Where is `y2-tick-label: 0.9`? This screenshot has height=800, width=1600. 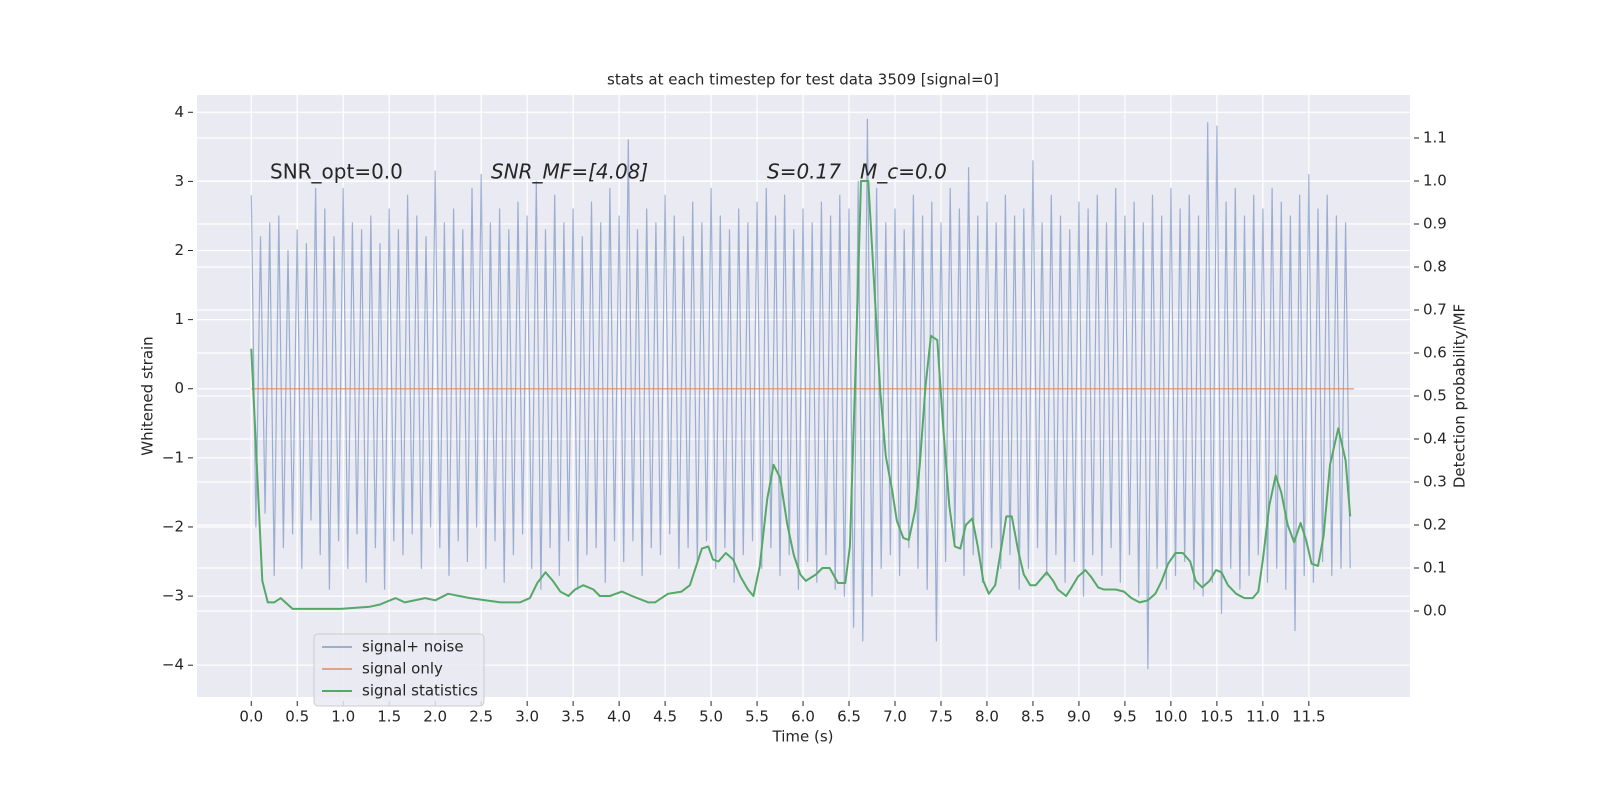
y2-tick-label: 0.9 is located at coordinates (1435, 224).